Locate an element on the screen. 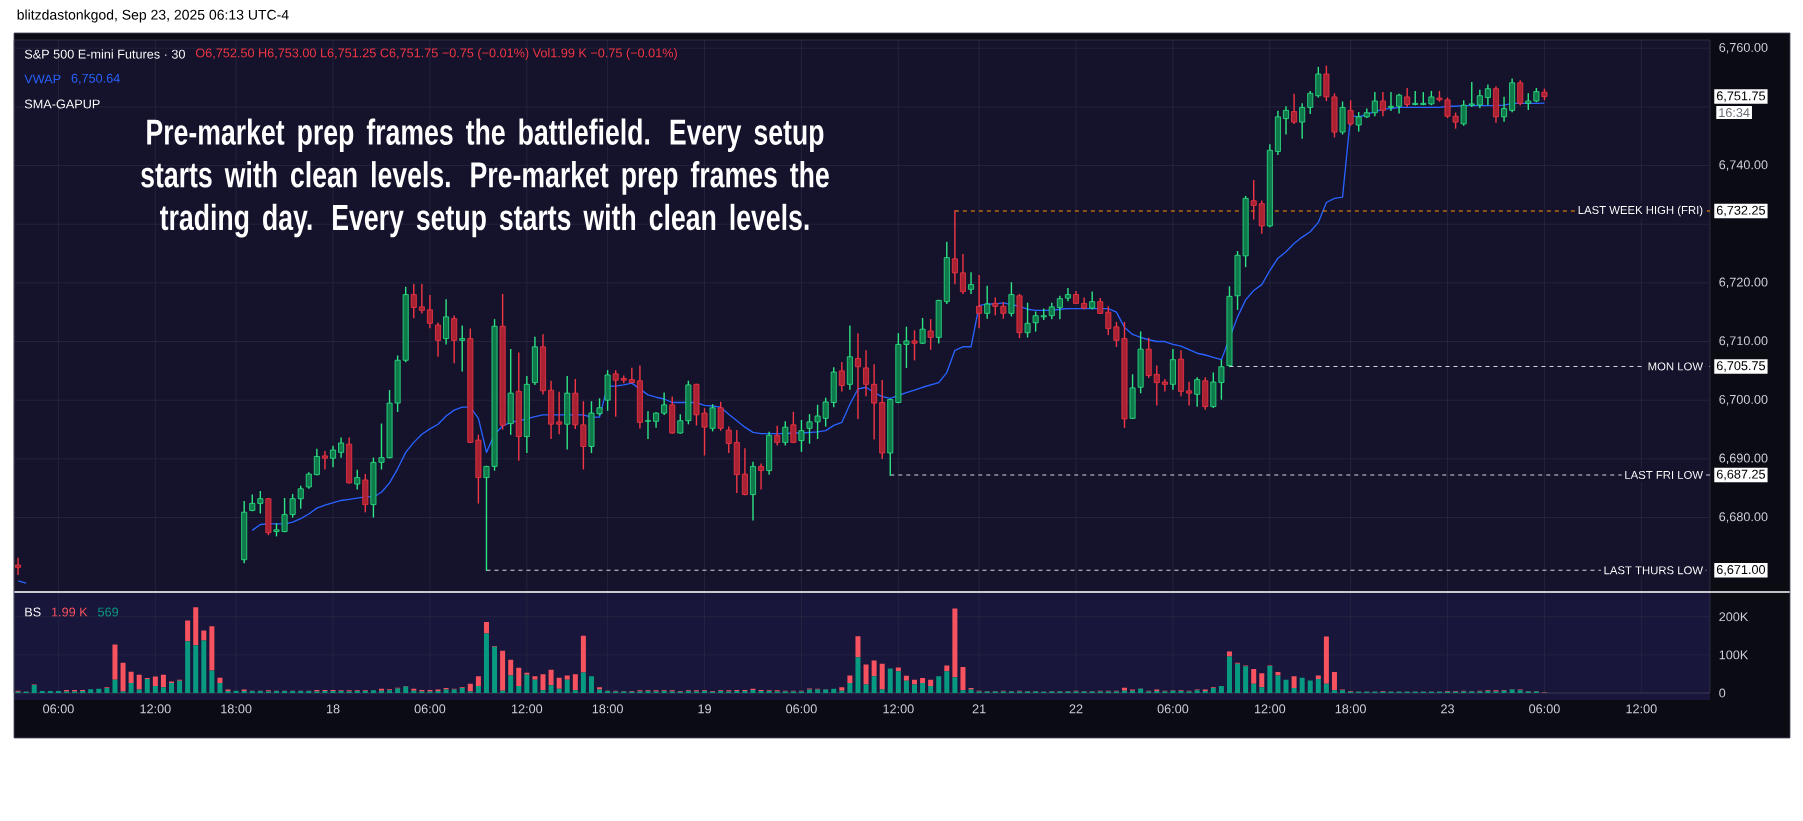 Image resolution: width=1803 pixels, height=821 pixels. y-tick-label: 6,700.00 is located at coordinates (1743, 400).